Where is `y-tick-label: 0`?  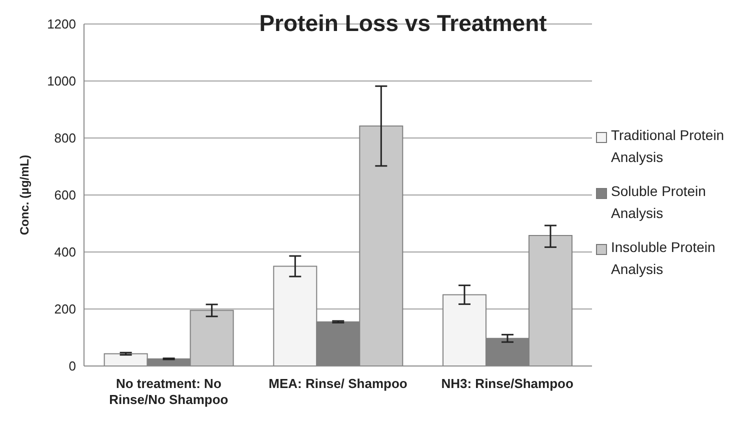 y-tick-label: 0 is located at coordinates (72, 366).